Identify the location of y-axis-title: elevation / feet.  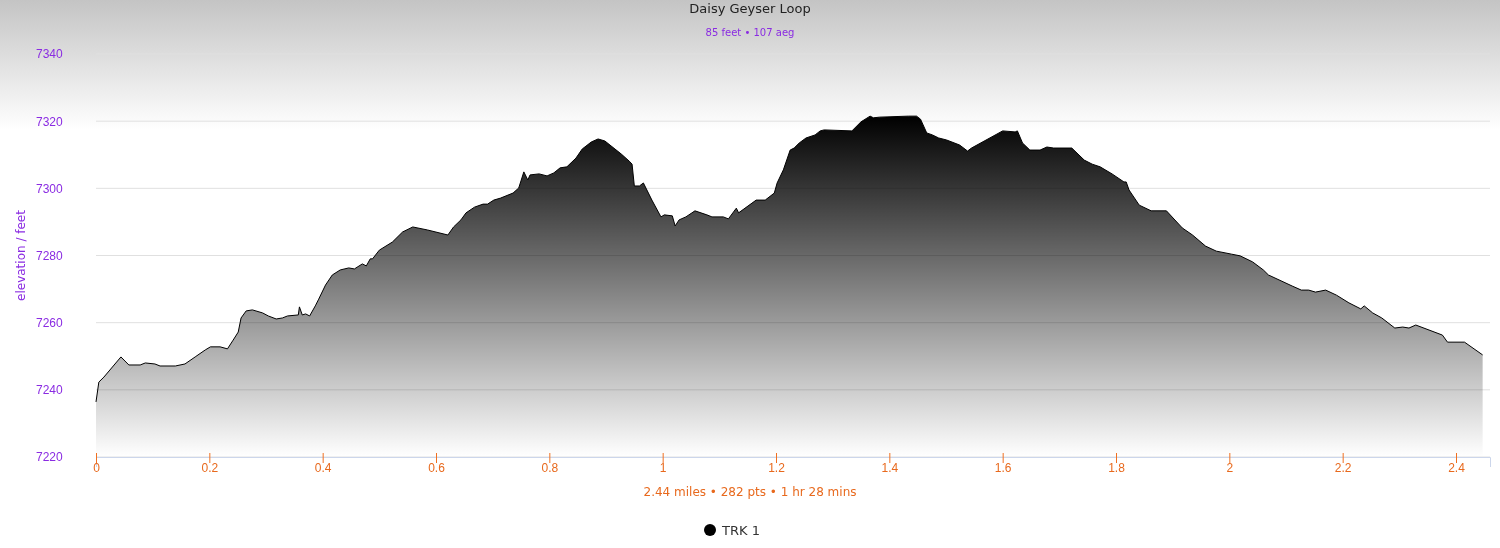
(21, 255).